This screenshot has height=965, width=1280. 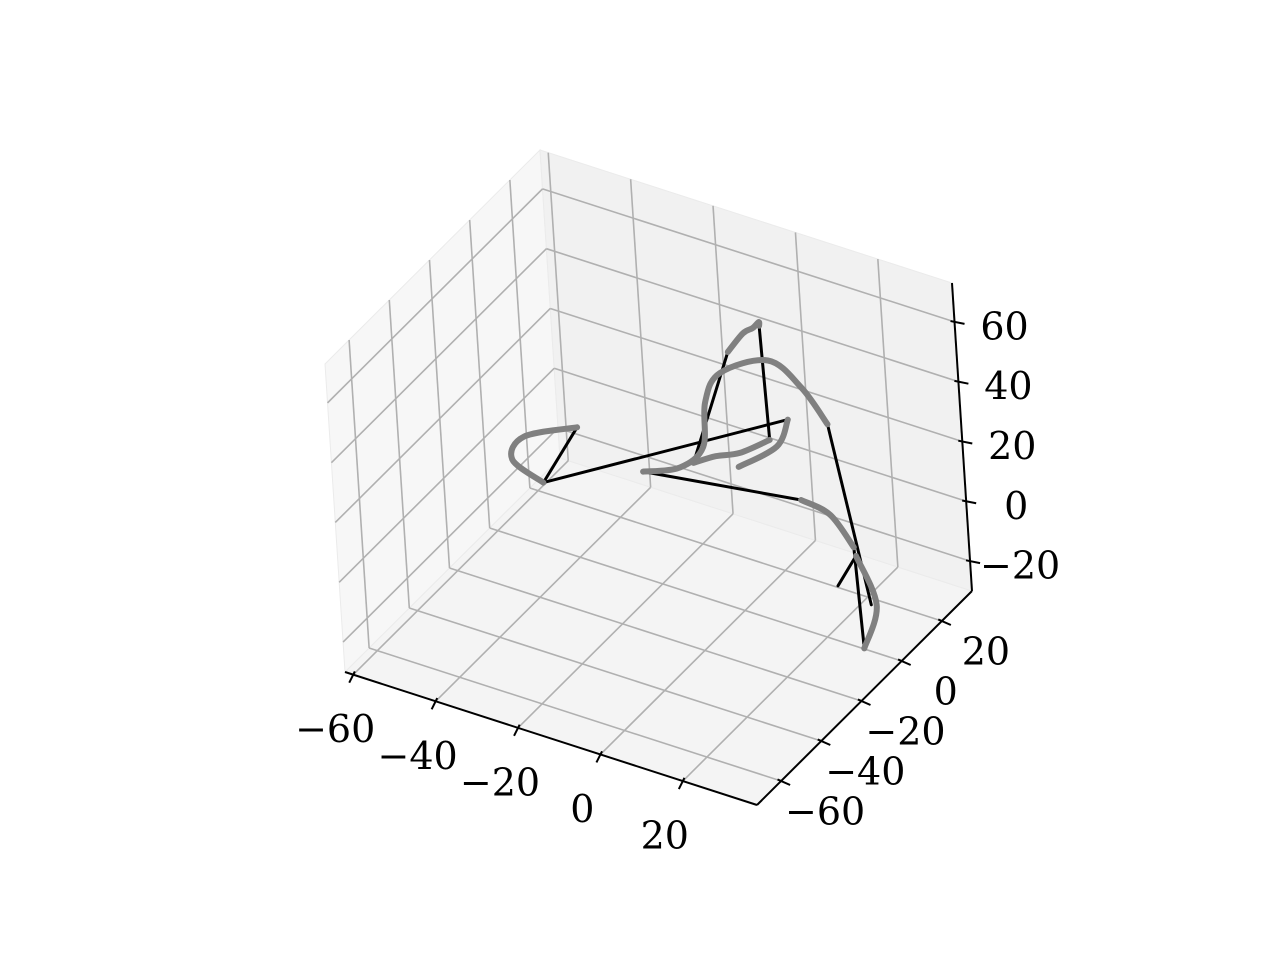 What do you see at coordinates (1020, 566) in the screenshot?
I see `z-tick-label: −20` at bounding box center [1020, 566].